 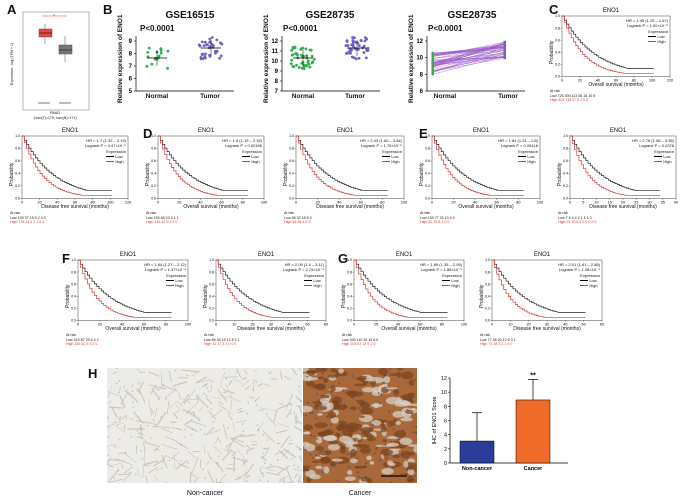 I want to click on km-risk-low: Low 77 46 20 12 8 3 1, so click(x=498, y=339).